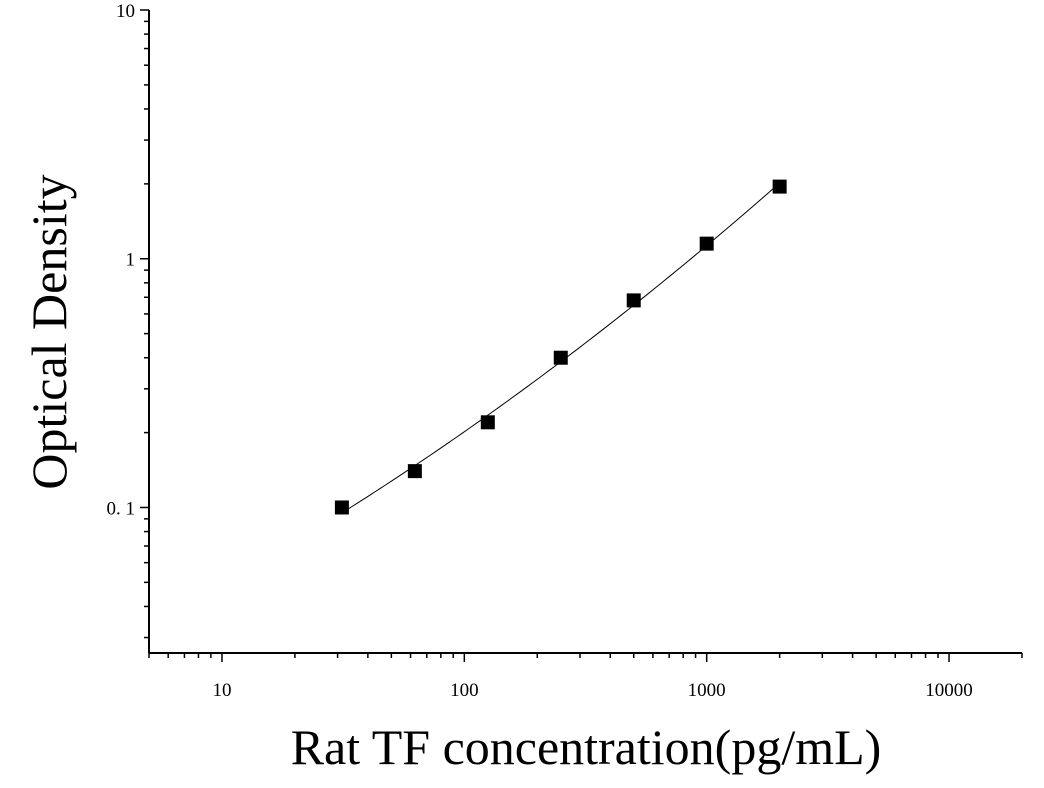  I want to click on x-tick-label: 1000, so click(707, 690).